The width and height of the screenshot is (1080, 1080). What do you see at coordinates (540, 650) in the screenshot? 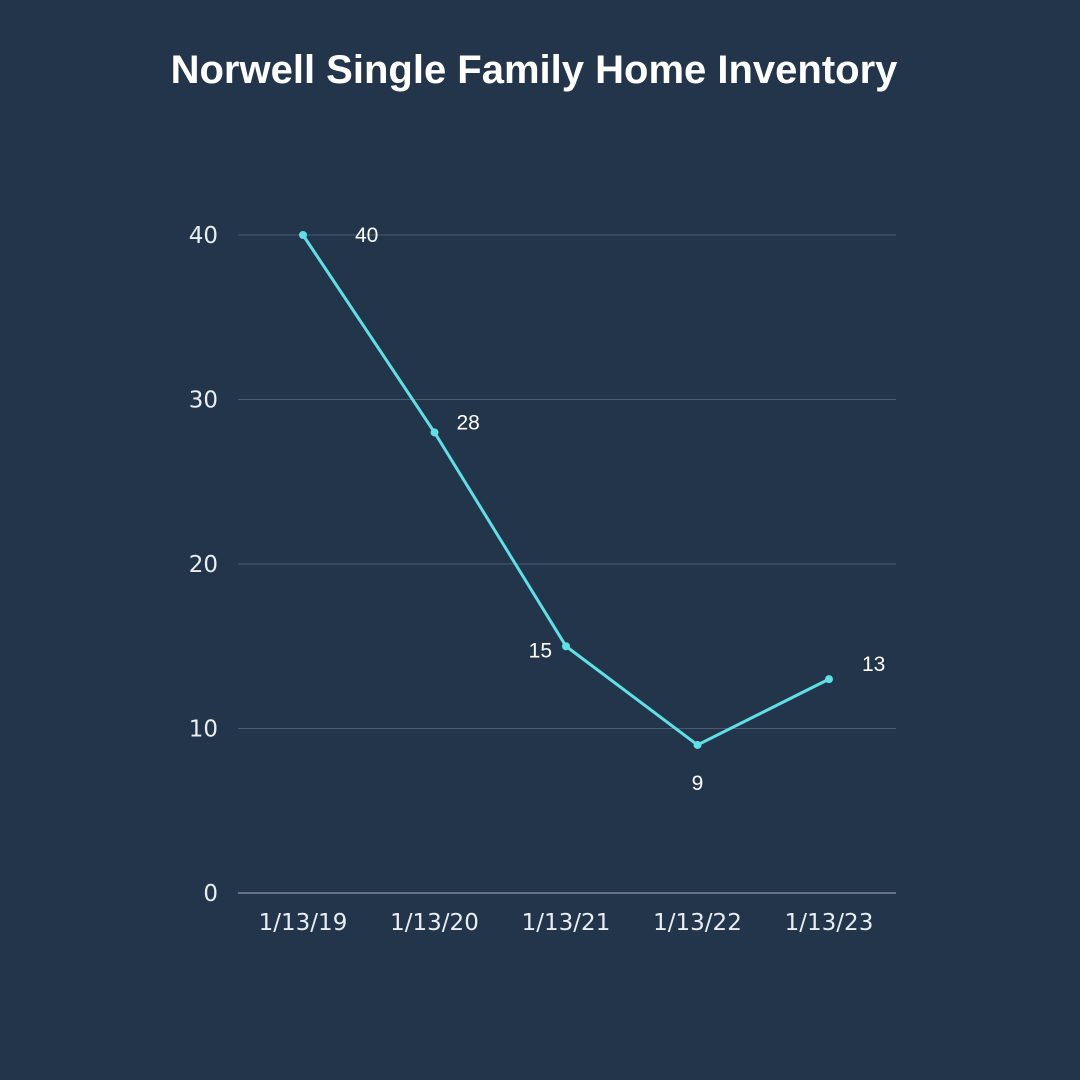
I see `data-label: 15` at bounding box center [540, 650].